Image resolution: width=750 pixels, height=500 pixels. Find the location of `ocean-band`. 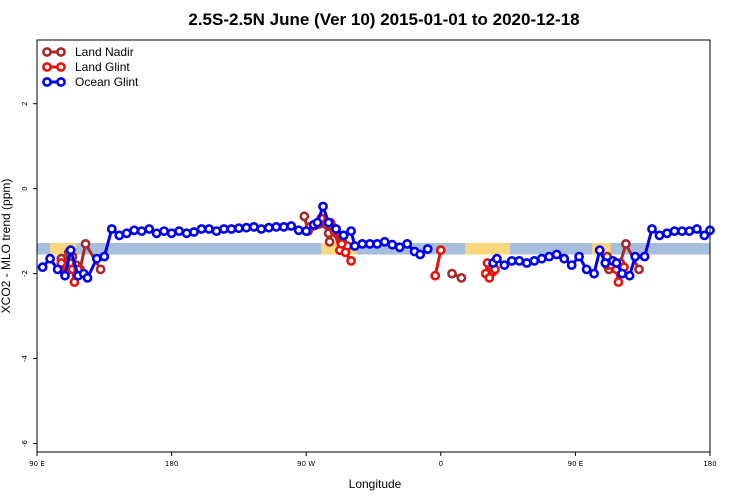

ocean-band is located at coordinates (373, 249).